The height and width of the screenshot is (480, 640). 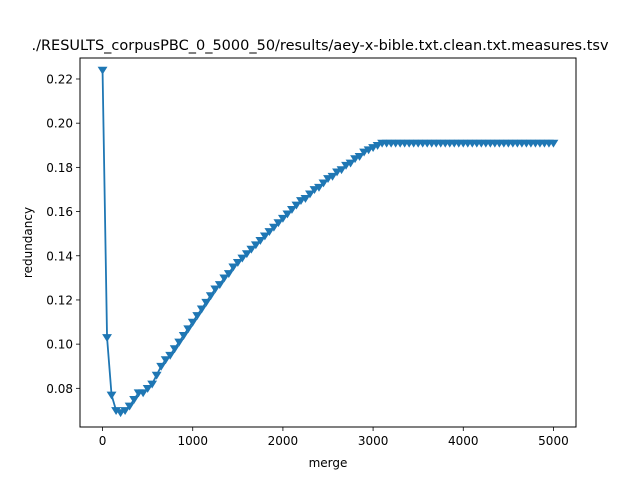 What do you see at coordinates (328, 463) in the screenshot?
I see `x-axis-label: merge` at bounding box center [328, 463].